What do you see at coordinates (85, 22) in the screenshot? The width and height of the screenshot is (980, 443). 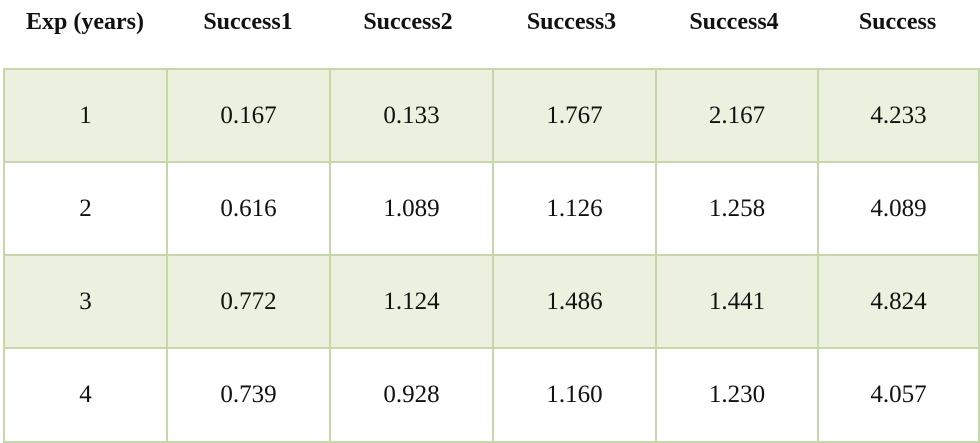 I see `header-exp-years: Exp (years)` at bounding box center [85, 22].